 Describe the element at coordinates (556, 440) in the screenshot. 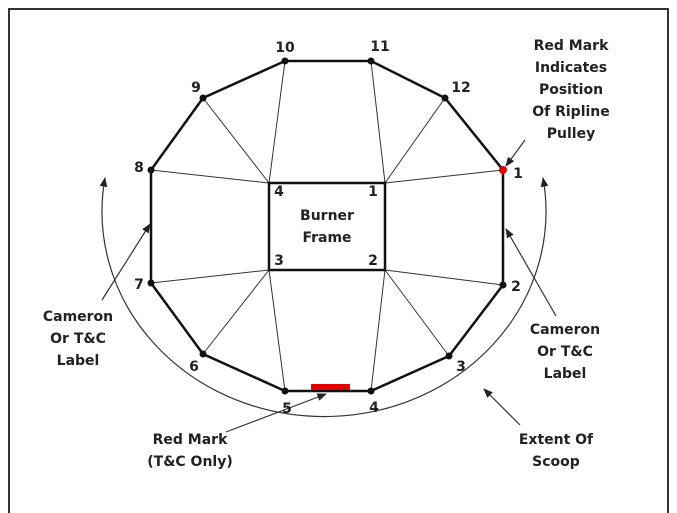

I see `annotation: Extent Of` at that location.